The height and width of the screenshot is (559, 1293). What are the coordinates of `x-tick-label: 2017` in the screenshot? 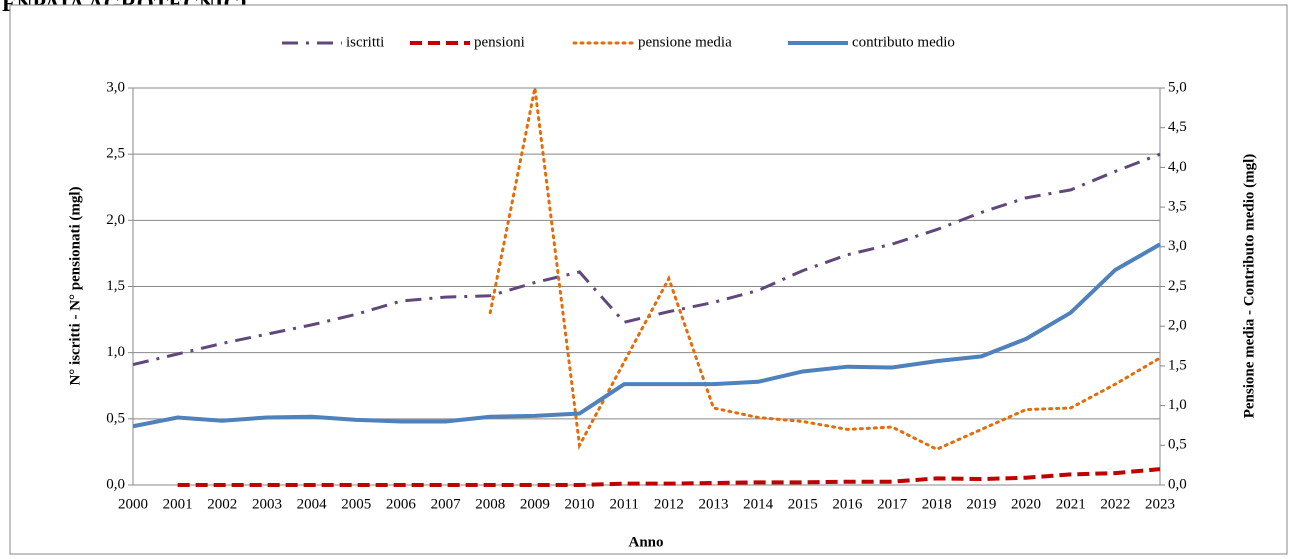 It's located at (892, 504).